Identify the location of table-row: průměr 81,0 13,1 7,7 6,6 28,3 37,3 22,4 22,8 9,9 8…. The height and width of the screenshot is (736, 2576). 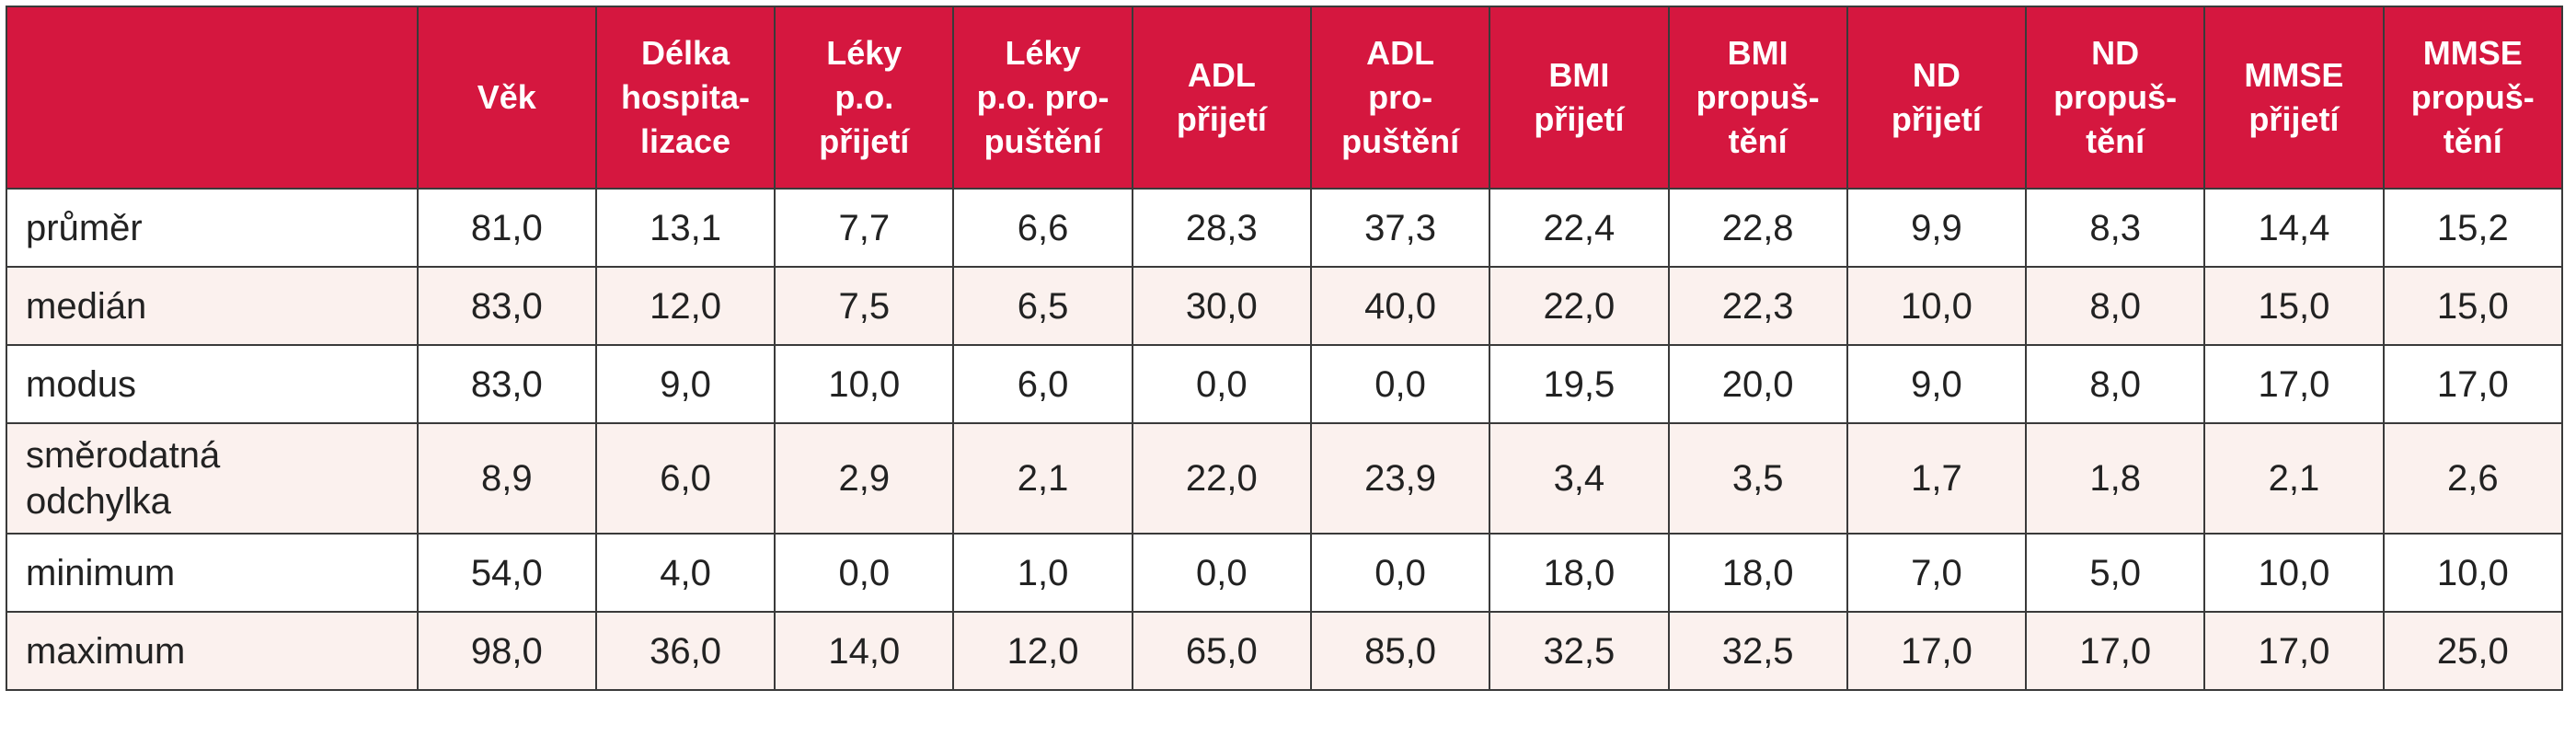
(1285, 228).